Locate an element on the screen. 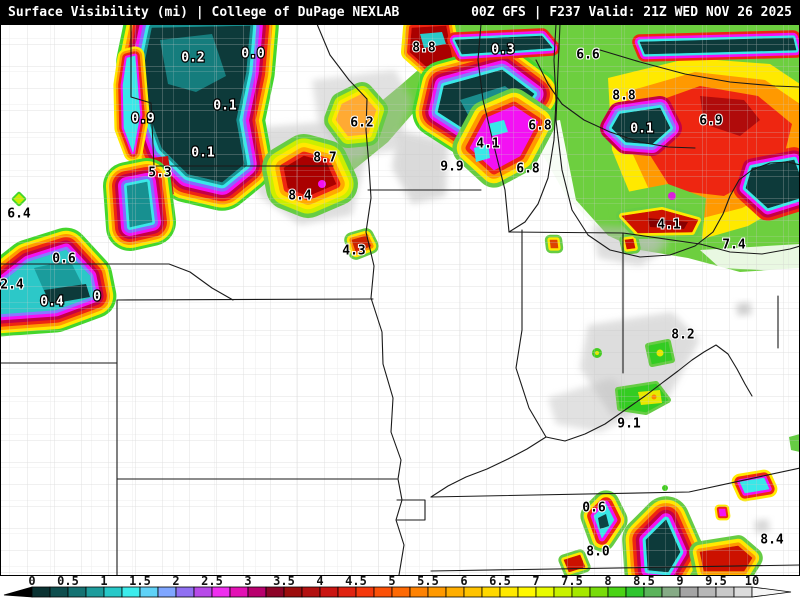  vis-value-label: 8.0 is located at coordinates (598, 552).